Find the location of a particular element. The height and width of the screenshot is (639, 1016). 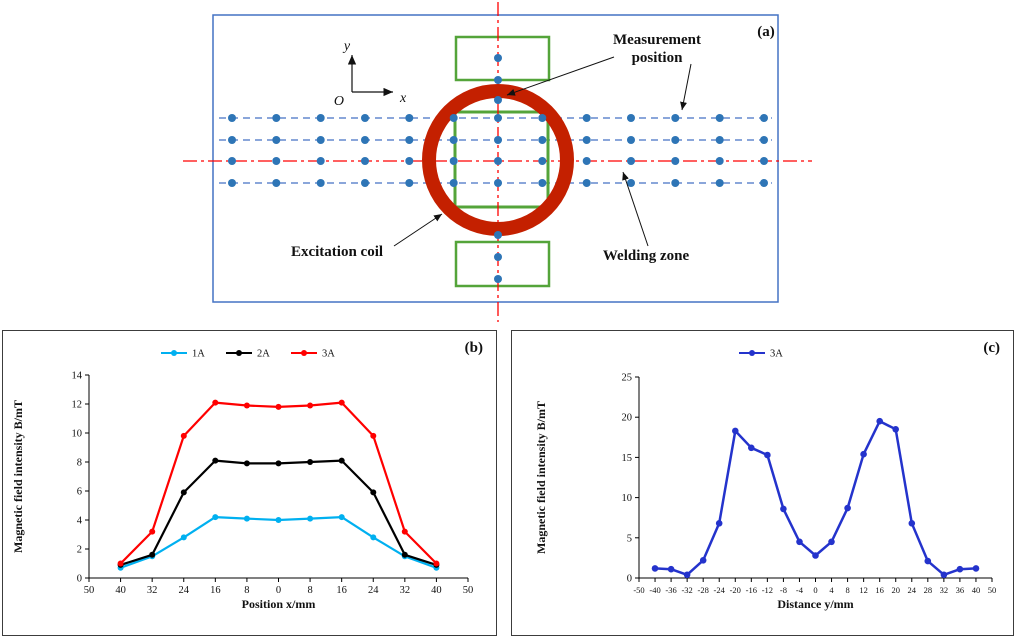

x-tick-label: -24 is located at coordinates (720, 590).